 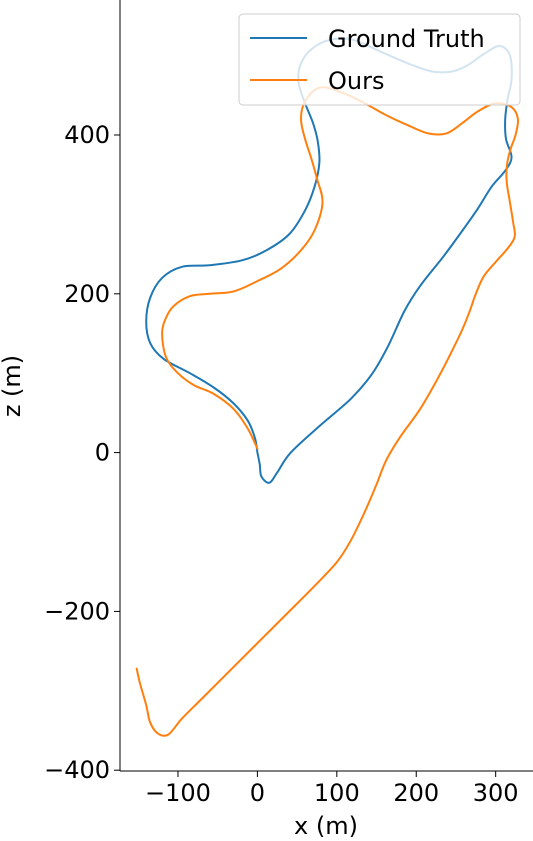 I want to click on y-ticks: −400 −200 0 200 400, so click(x=82, y=452).